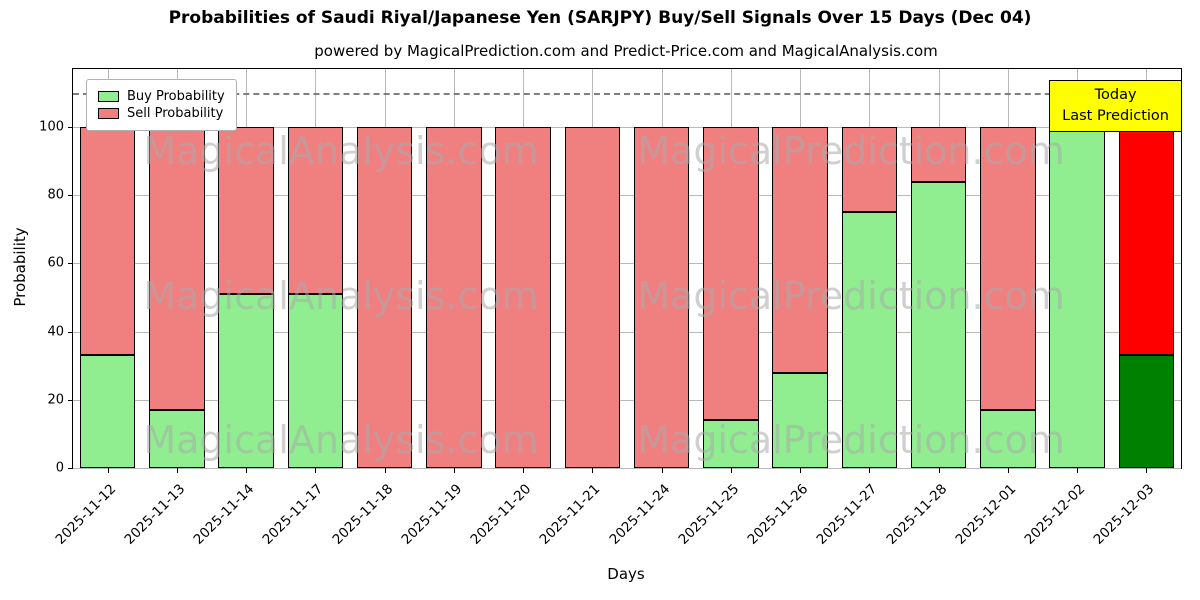  What do you see at coordinates (1124, 514) in the screenshot?
I see `x-tick-label: 2025-12-03` at bounding box center [1124, 514].